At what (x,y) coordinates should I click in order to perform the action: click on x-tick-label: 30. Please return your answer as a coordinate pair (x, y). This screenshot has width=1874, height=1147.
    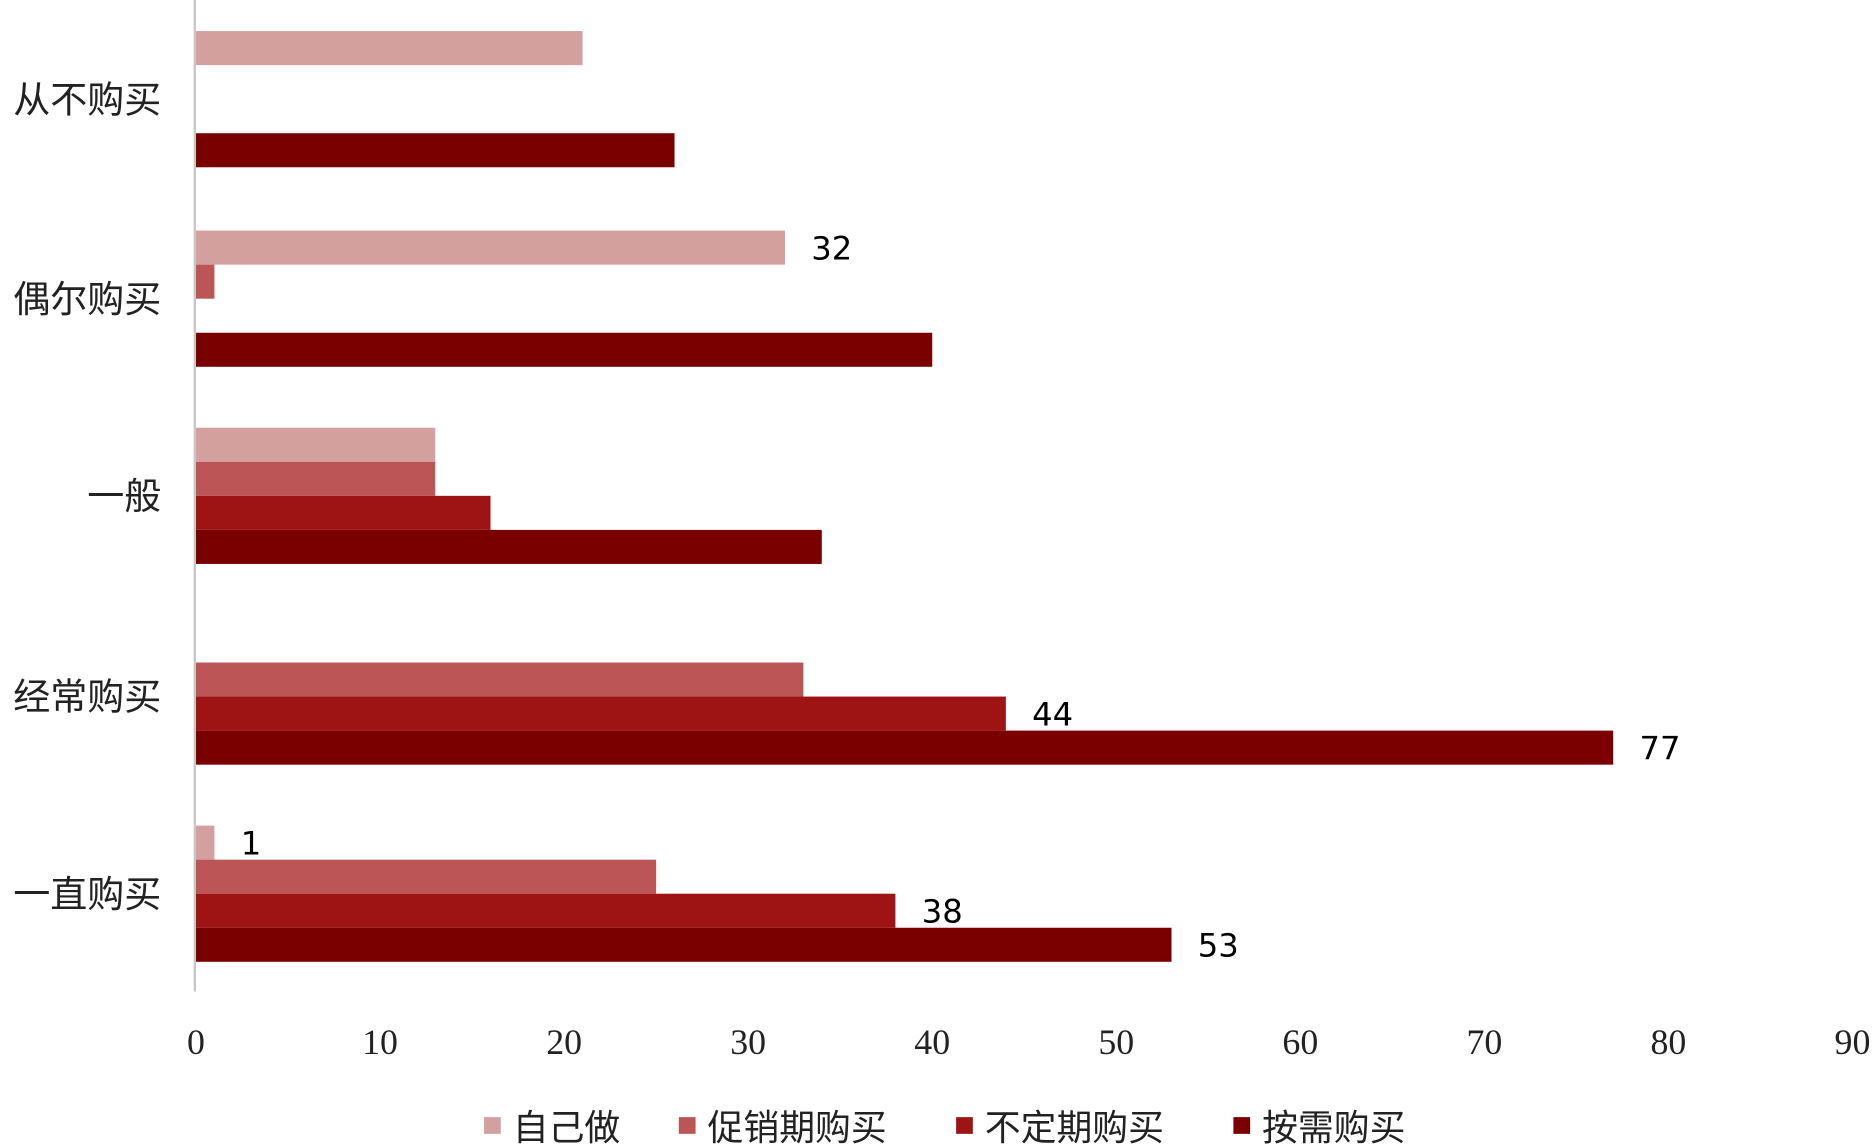
    Looking at the image, I should click on (748, 1042).